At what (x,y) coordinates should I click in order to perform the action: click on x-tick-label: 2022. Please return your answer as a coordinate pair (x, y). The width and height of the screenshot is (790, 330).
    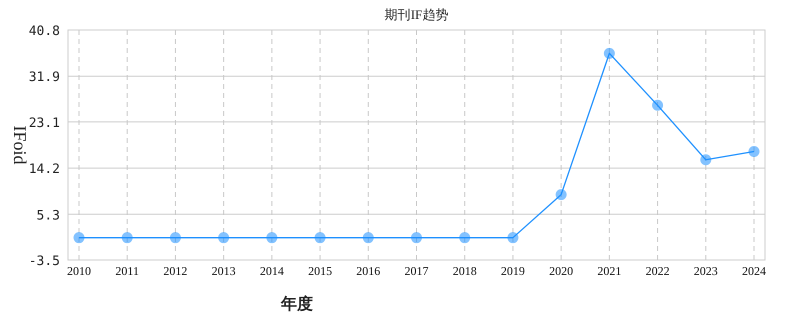
    Looking at the image, I should click on (658, 271).